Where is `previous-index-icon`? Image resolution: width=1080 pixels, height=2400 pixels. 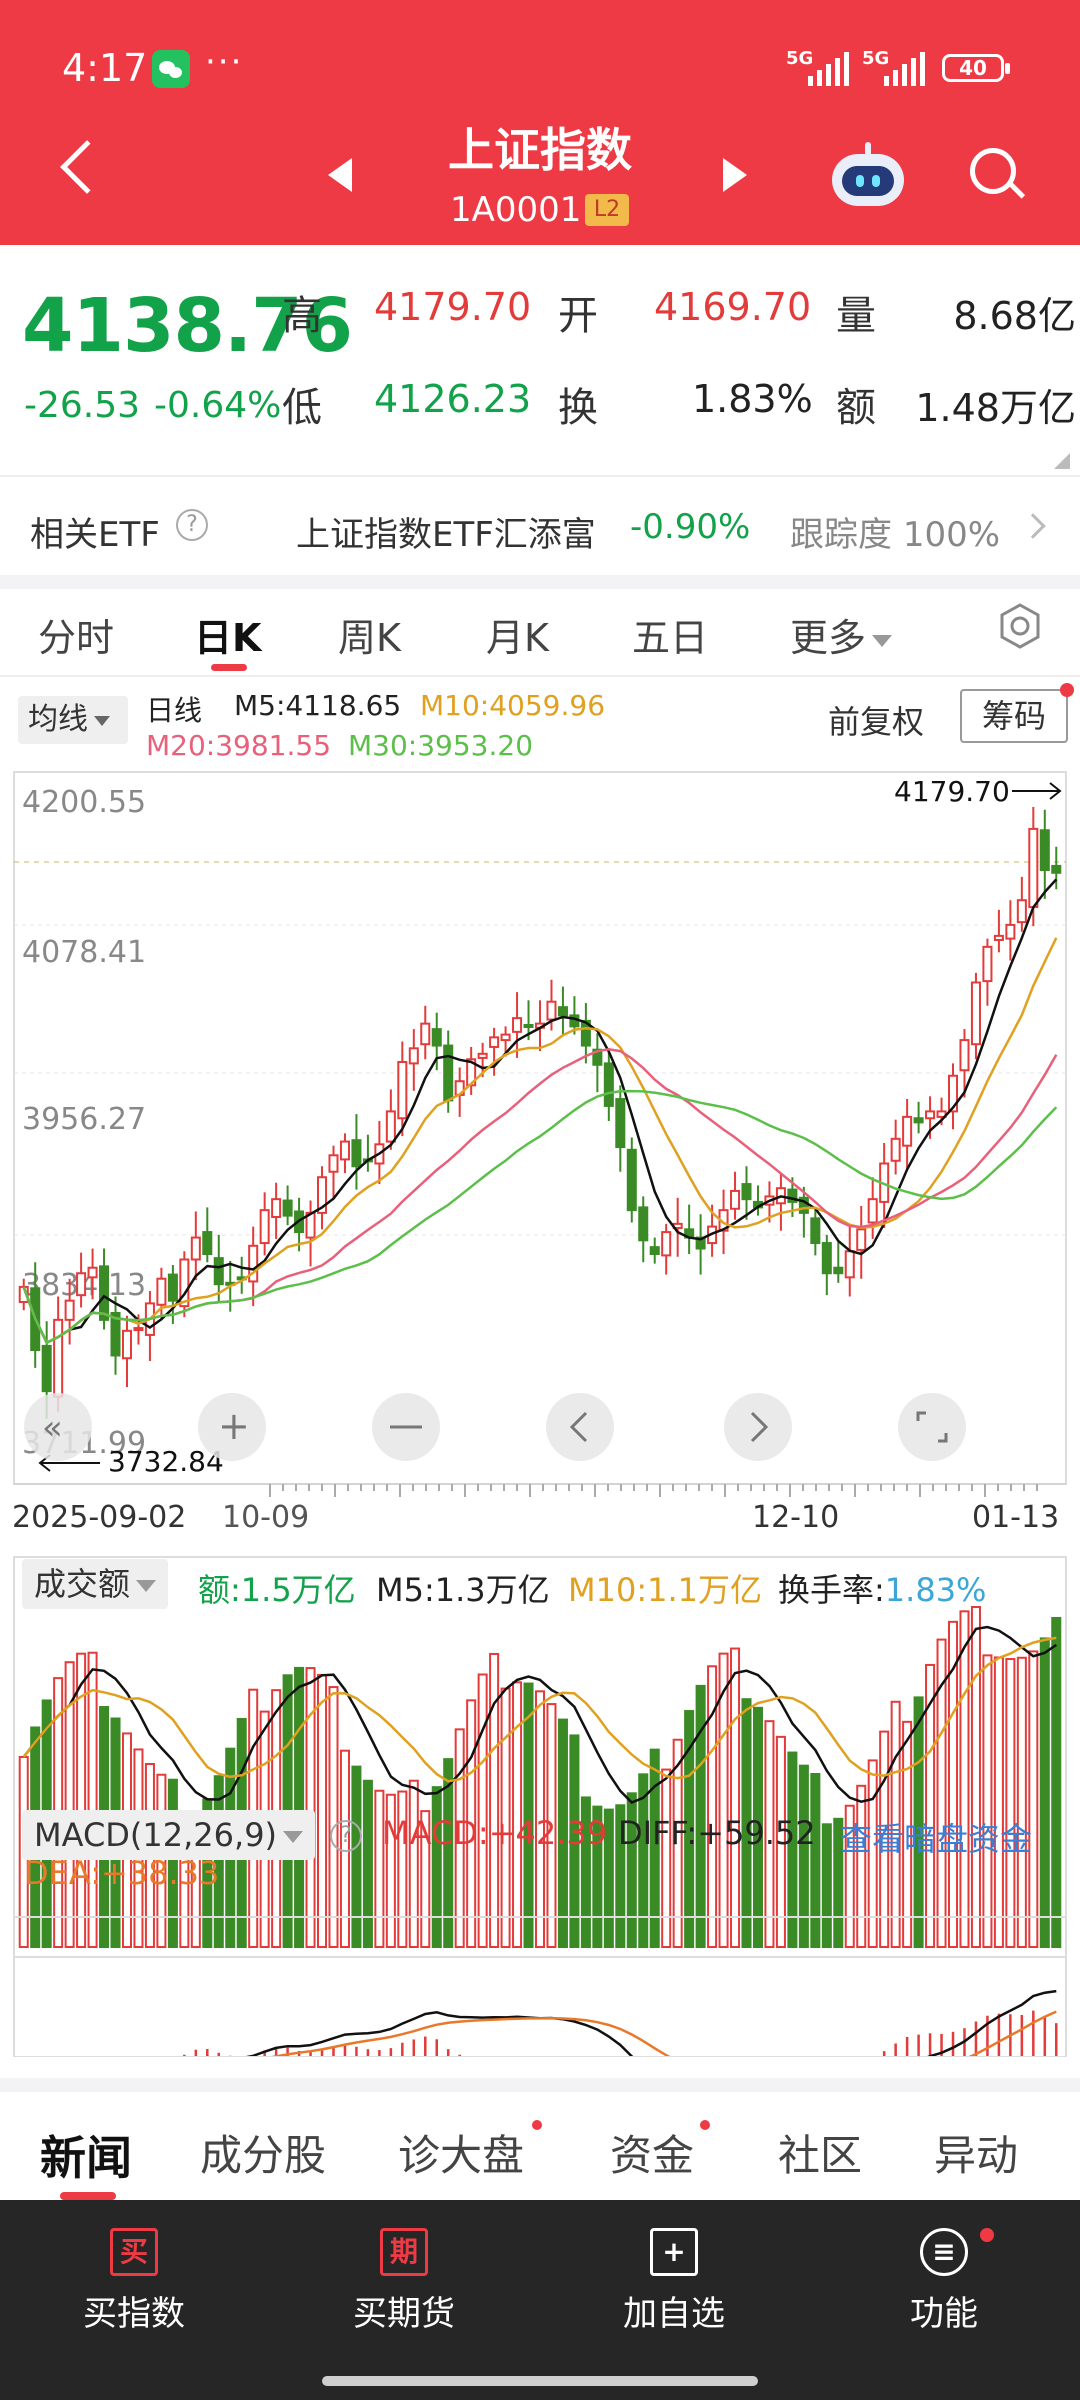 previous-index-icon is located at coordinates (340, 175).